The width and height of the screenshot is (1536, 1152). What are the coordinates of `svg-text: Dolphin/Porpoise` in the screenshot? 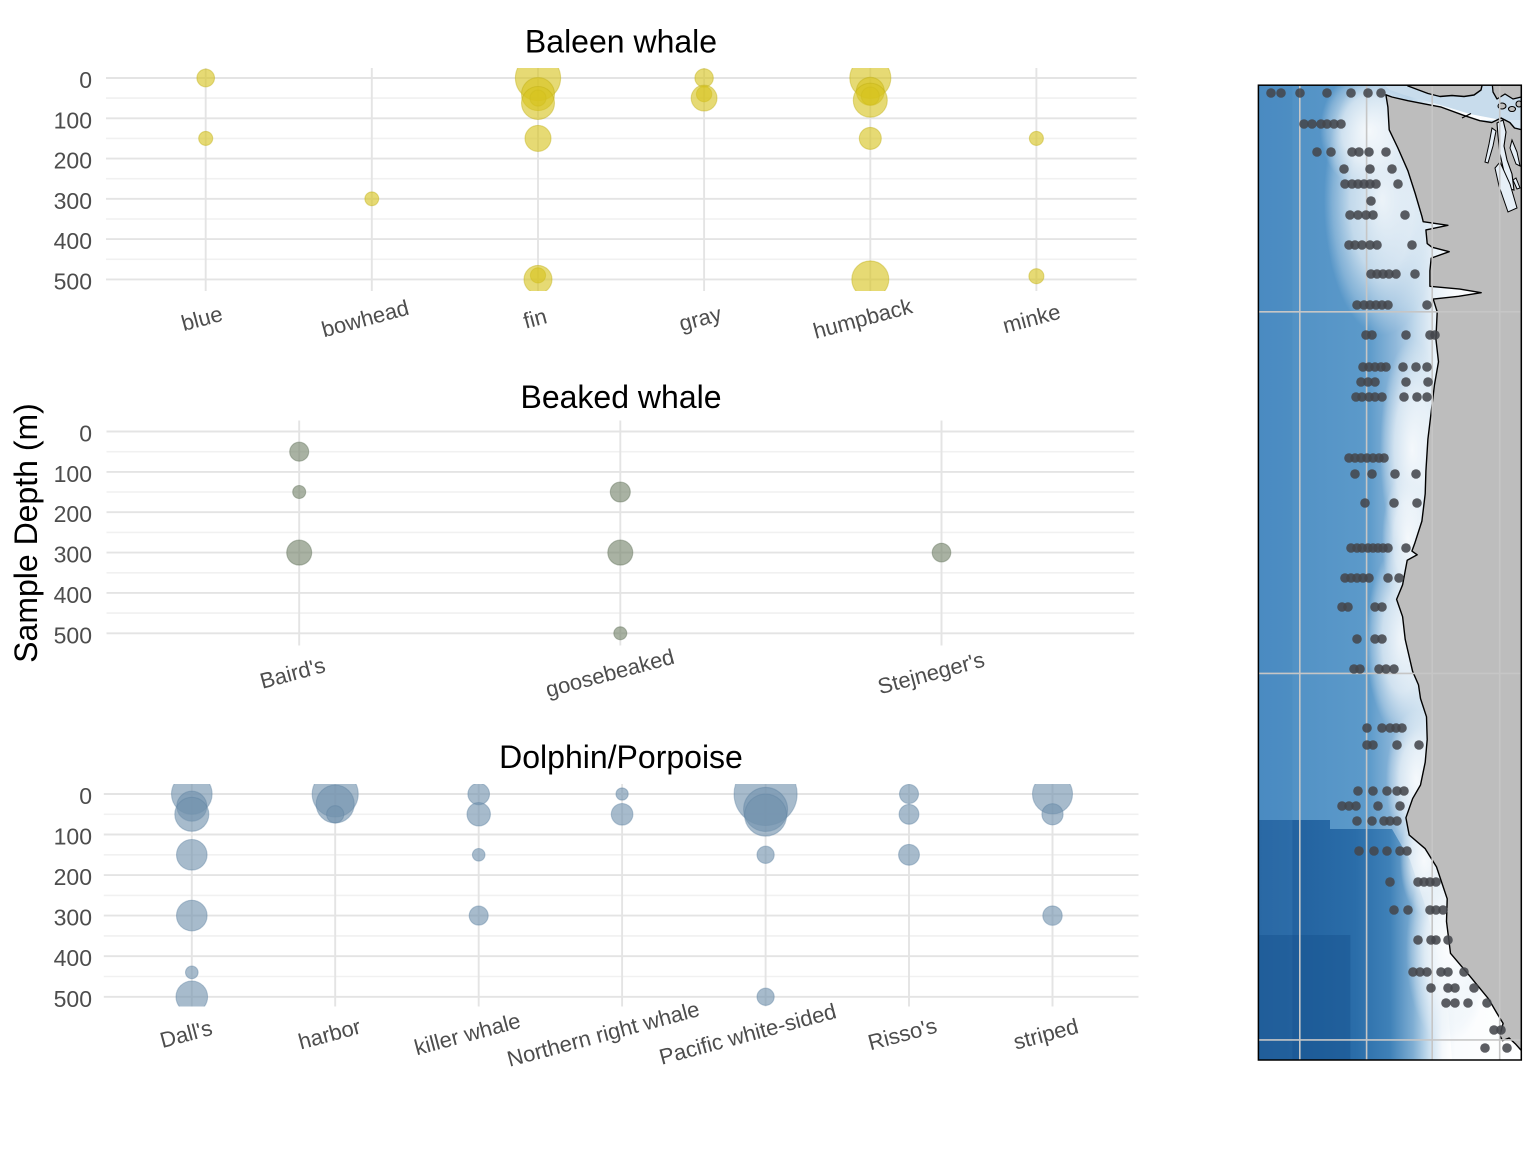 It's located at (621, 757).